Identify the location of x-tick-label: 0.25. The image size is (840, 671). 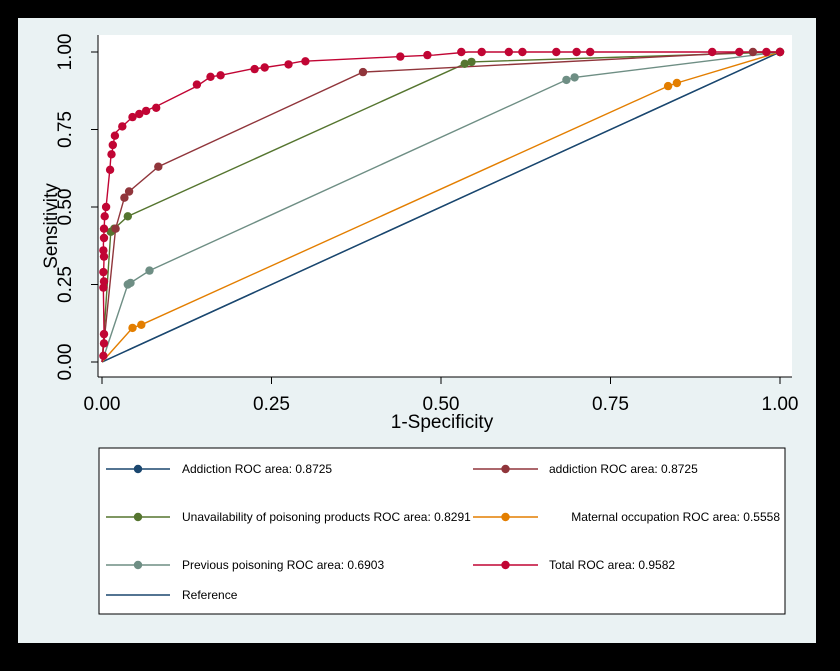
(271, 404).